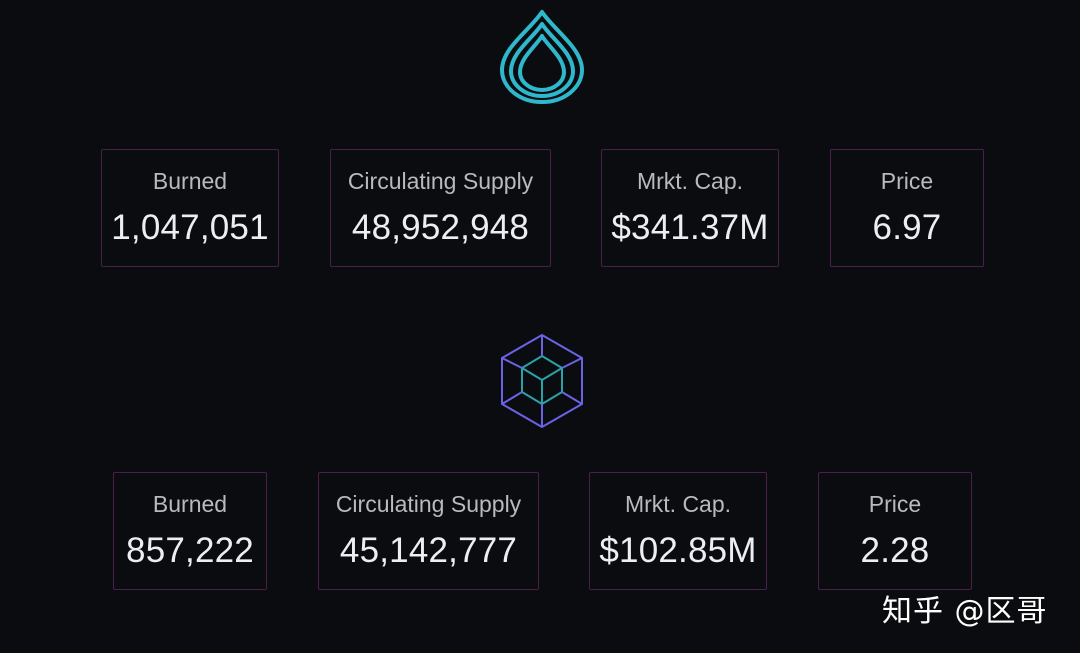 This screenshot has height=653, width=1080. I want to click on market-cap-value: $341.37M, so click(690, 227).